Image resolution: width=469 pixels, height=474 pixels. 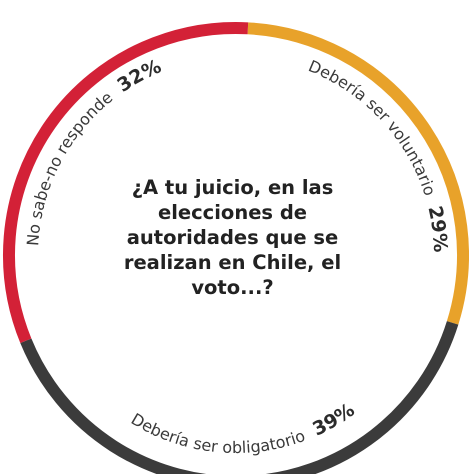 What do you see at coordinates (243, 428) in the screenshot?
I see `slice-label-obligatorio: Debería ser obligatorio 39%` at bounding box center [243, 428].